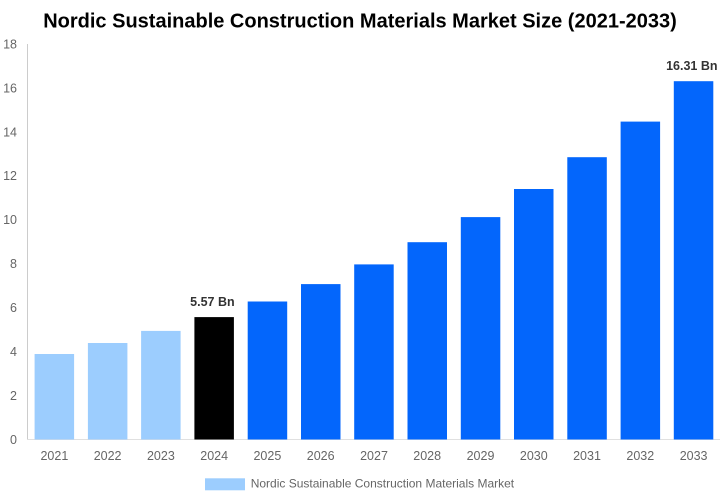 The height and width of the screenshot is (500, 720). Describe the element at coordinates (13, 264) in the screenshot. I see `svg-text: 8` at that location.